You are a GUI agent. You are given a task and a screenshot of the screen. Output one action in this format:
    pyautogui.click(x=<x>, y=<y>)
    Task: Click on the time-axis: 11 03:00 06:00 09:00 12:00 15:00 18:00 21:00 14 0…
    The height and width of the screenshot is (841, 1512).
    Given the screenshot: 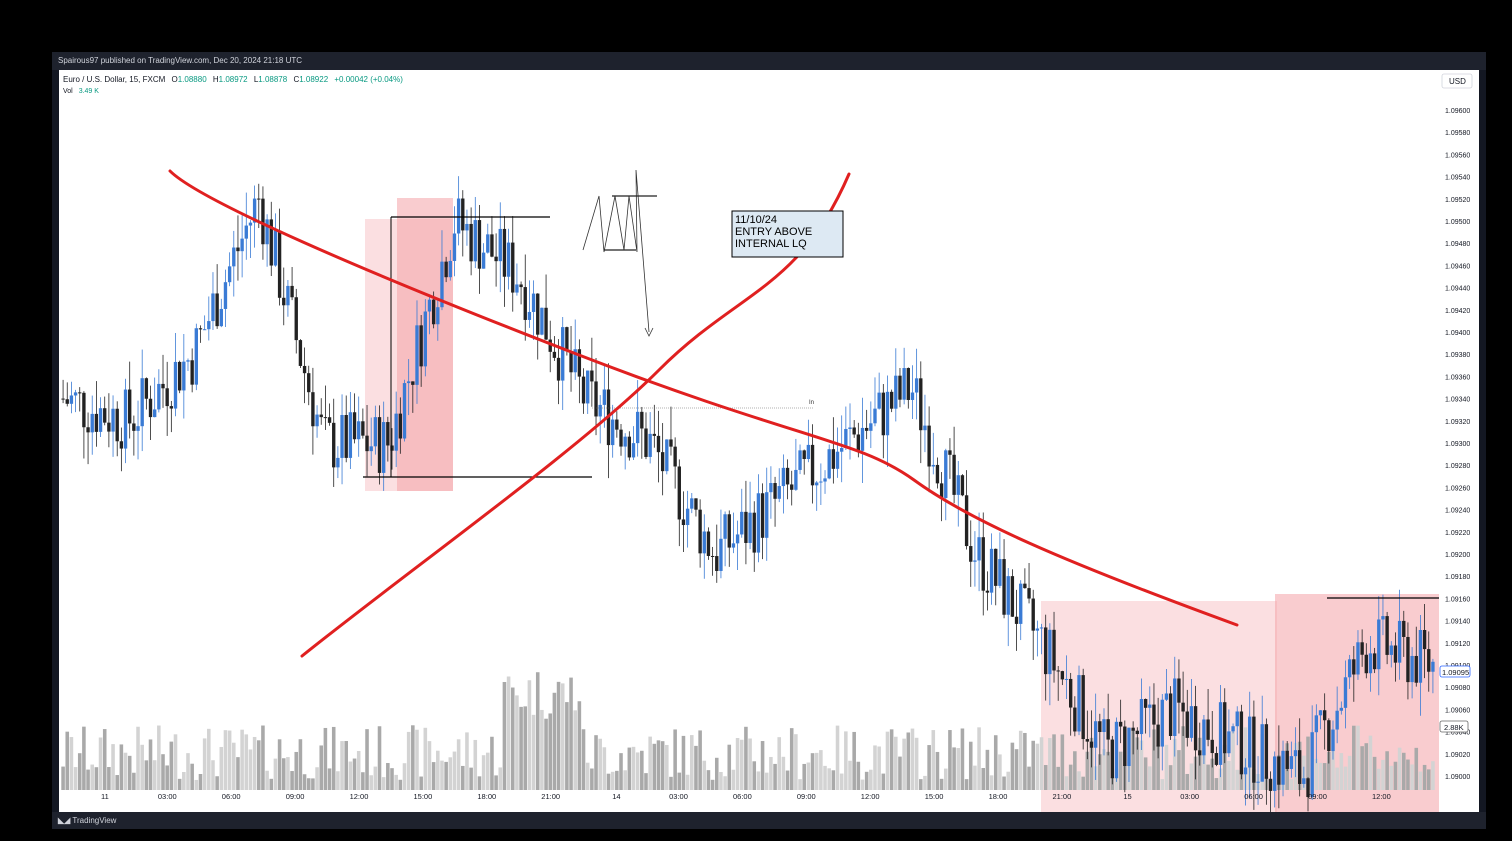 What is the action you would take?
    pyautogui.click(x=746, y=796)
    